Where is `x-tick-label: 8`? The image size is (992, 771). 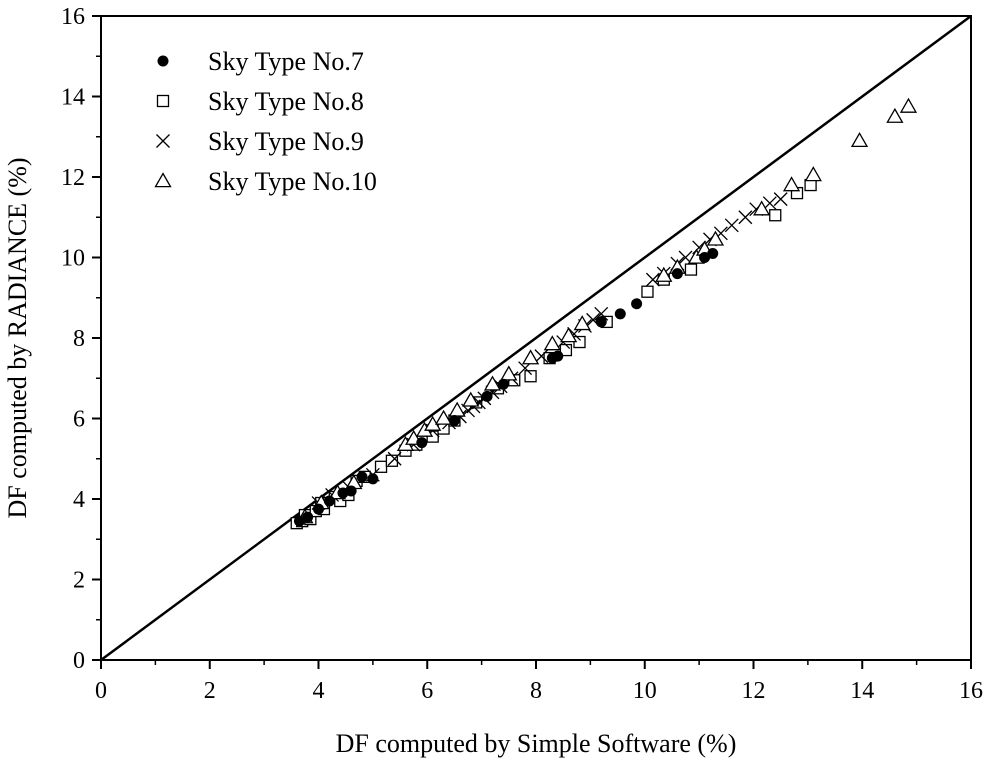 x-tick-label: 8 is located at coordinates (536, 691).